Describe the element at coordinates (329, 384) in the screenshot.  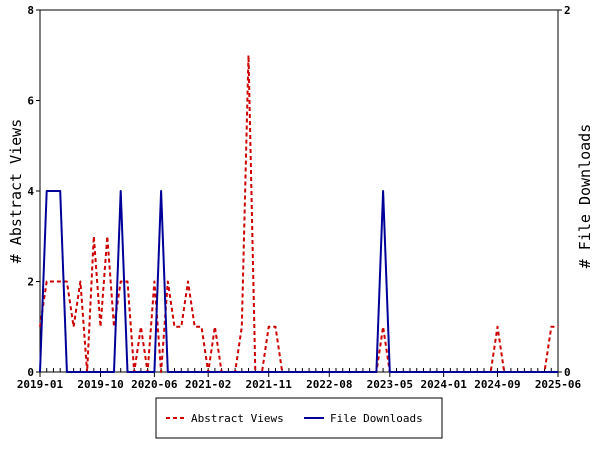
I see `x-tick-label: 2022-08` at that location.